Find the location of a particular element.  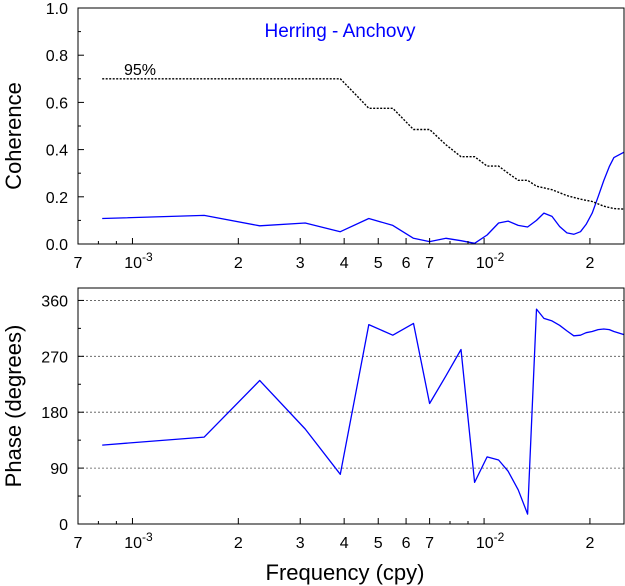

coherence-x-tick-label: 4 is located at coordinates (344, 263).